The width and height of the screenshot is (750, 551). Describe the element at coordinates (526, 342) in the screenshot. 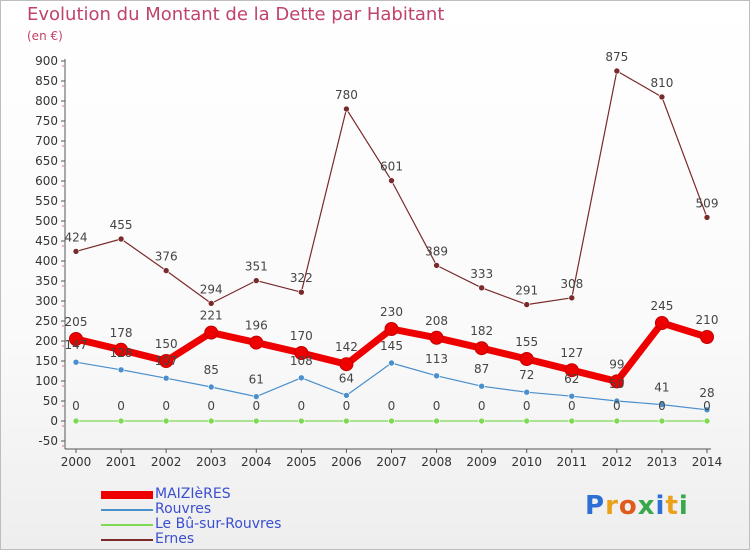

I see `data-label: 155` at that location.